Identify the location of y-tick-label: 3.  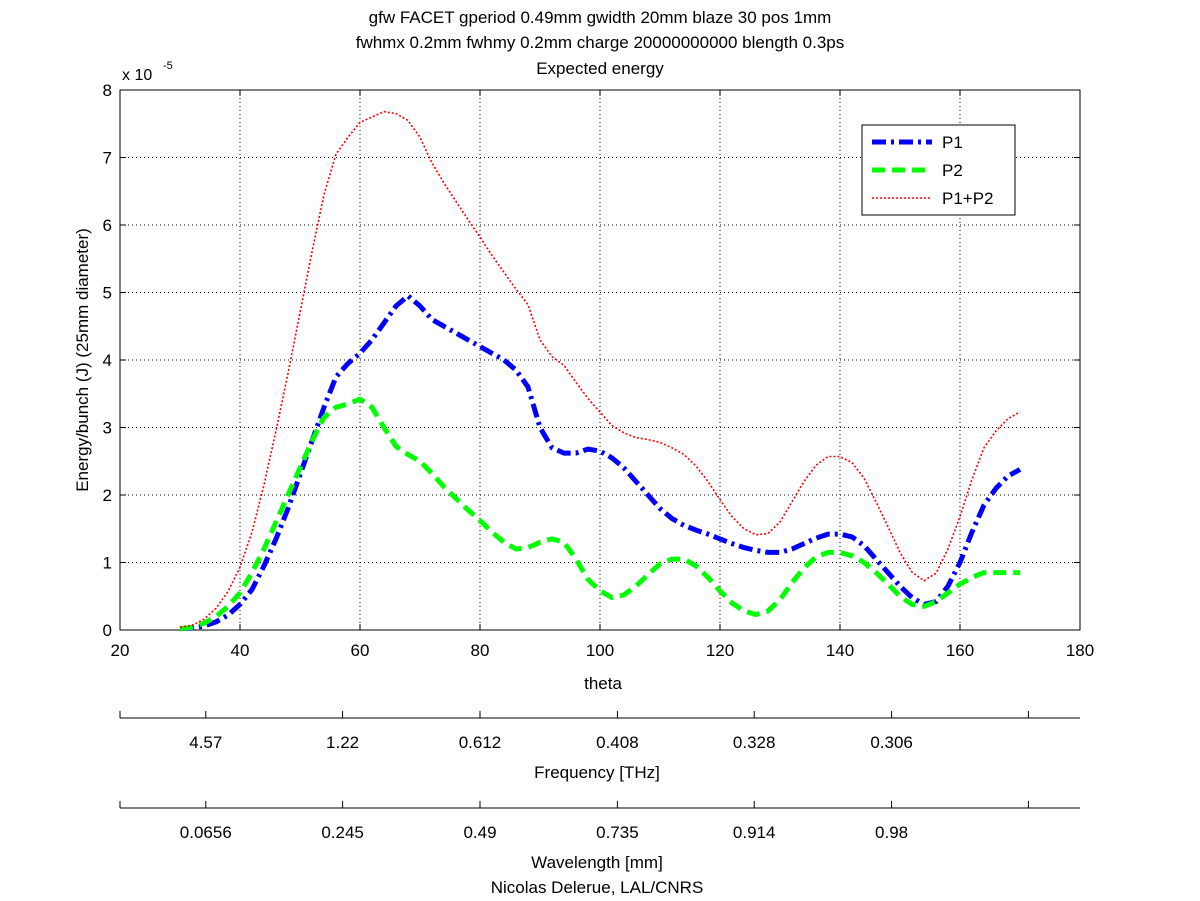
(107, 428).